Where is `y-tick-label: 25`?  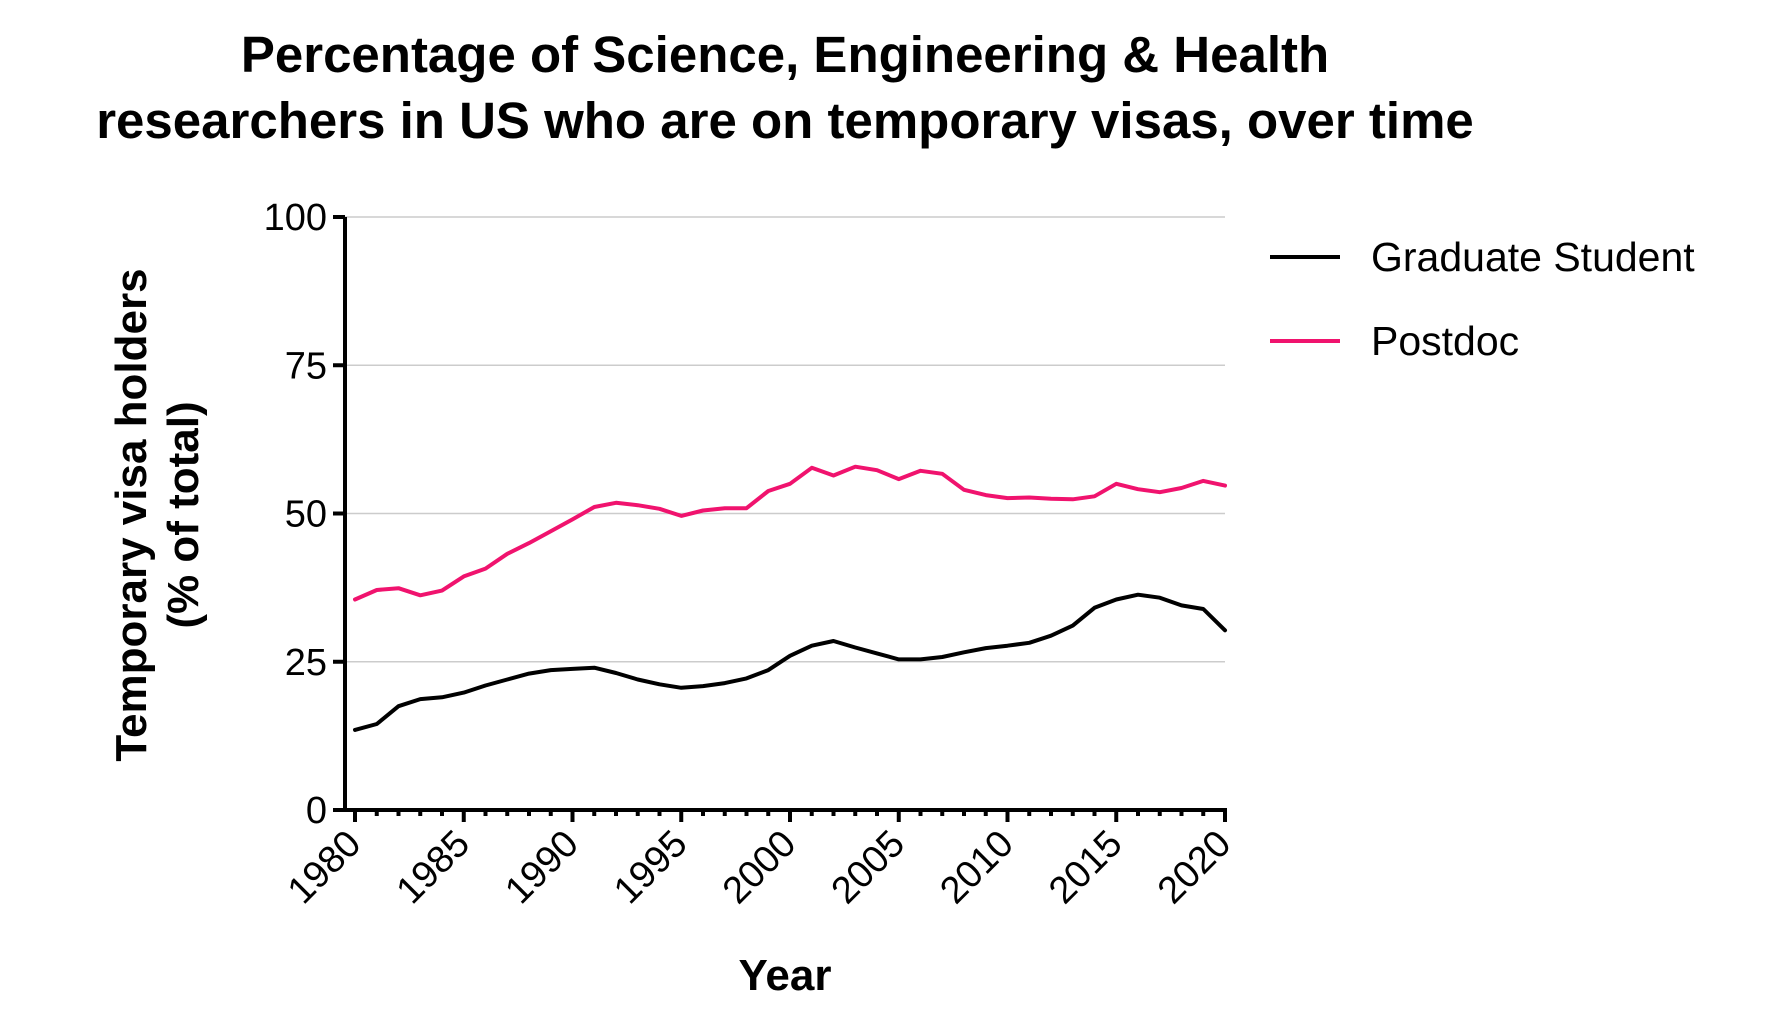 y-tick-label: 25 is located at coordinates (306, 663).